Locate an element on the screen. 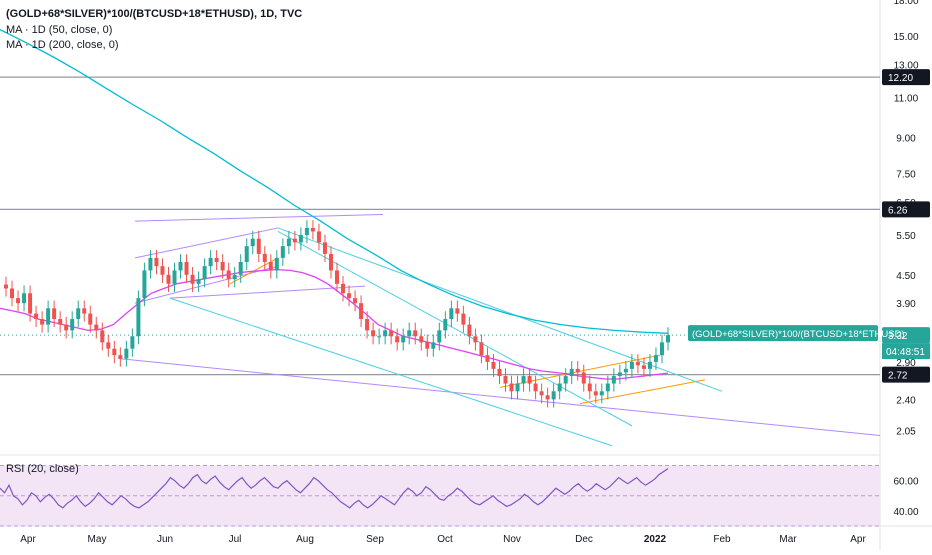 This screenshot has height=555, width=932. ma200-legend: MA · 1D (200, close, 0) is located at coordinates (62, 45).